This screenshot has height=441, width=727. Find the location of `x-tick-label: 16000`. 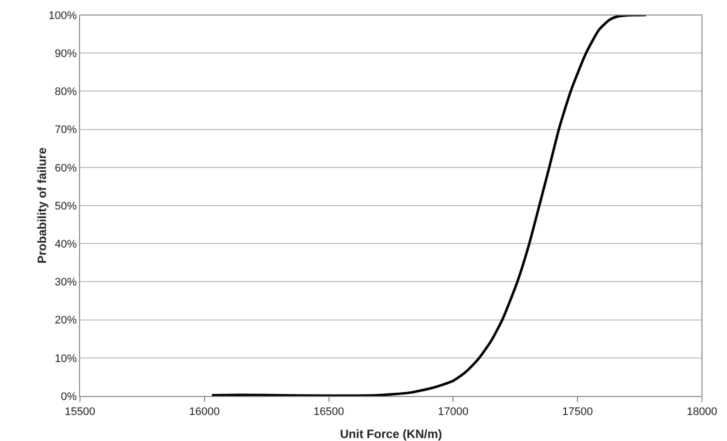

x-tick-label: 16000 is located at coordinates (204, 412).